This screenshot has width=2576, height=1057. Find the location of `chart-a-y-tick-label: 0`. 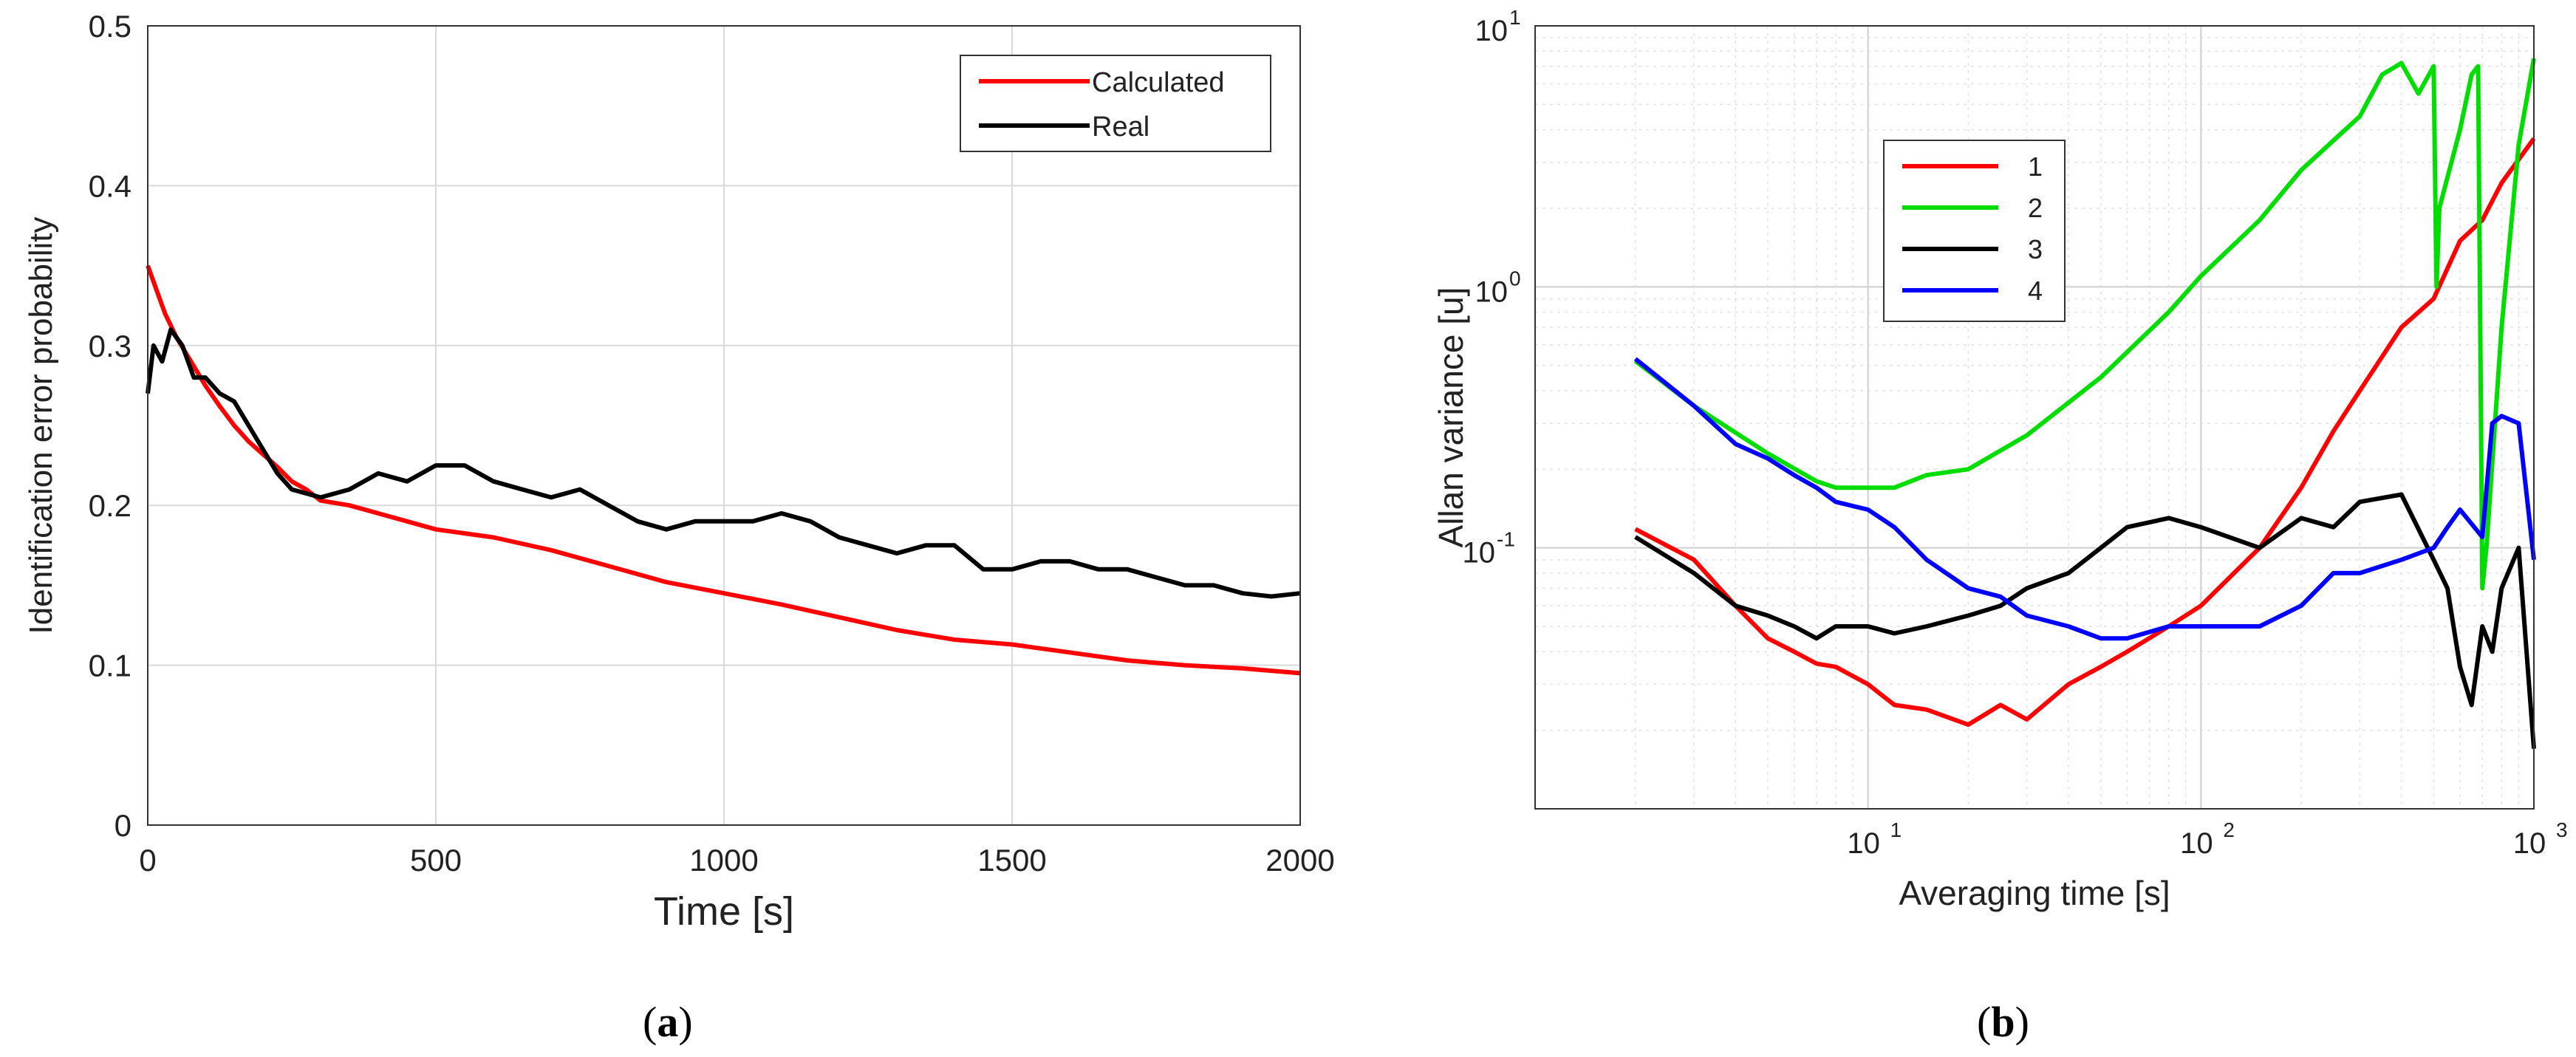

chart-a-y-tick-label: 0 is located at coordinates (123, 825).